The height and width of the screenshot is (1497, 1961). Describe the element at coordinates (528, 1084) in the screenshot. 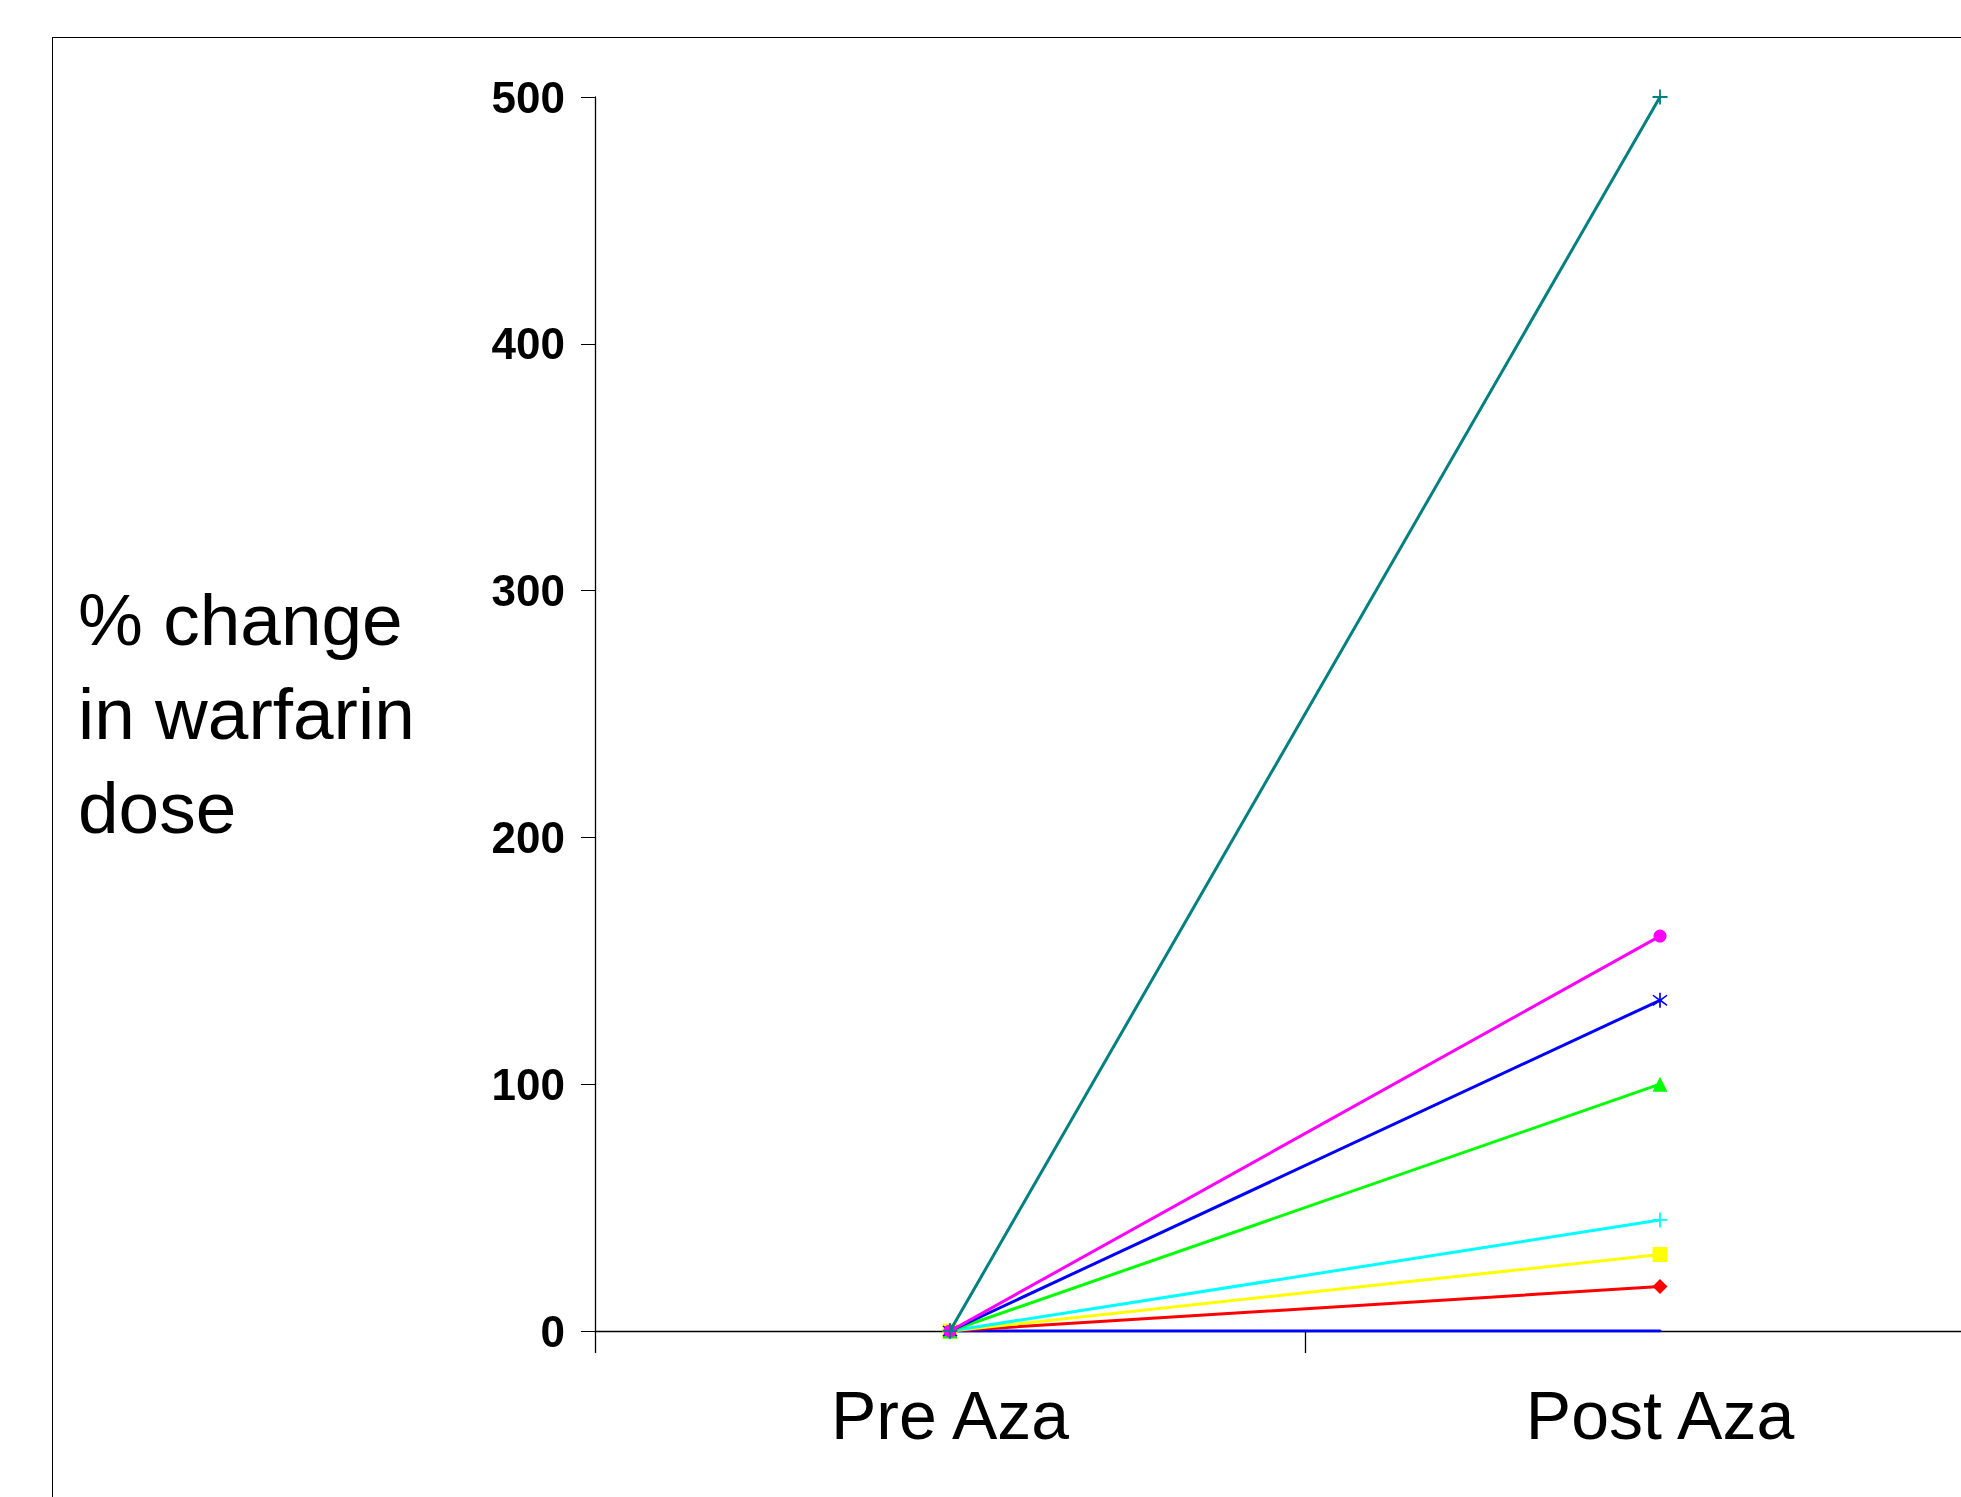

I see `y-tick-label: 100` at that location.